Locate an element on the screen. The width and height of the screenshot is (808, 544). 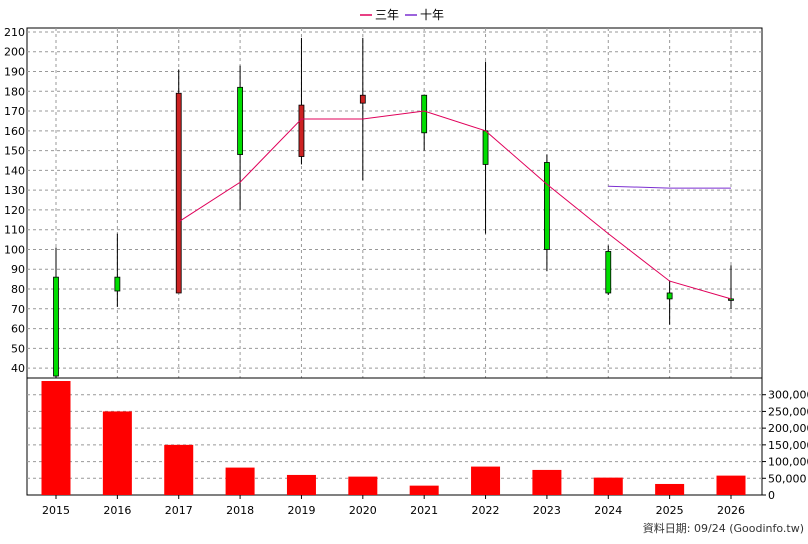
x-tick-label: 2020 is located at coordinates (363, 510).